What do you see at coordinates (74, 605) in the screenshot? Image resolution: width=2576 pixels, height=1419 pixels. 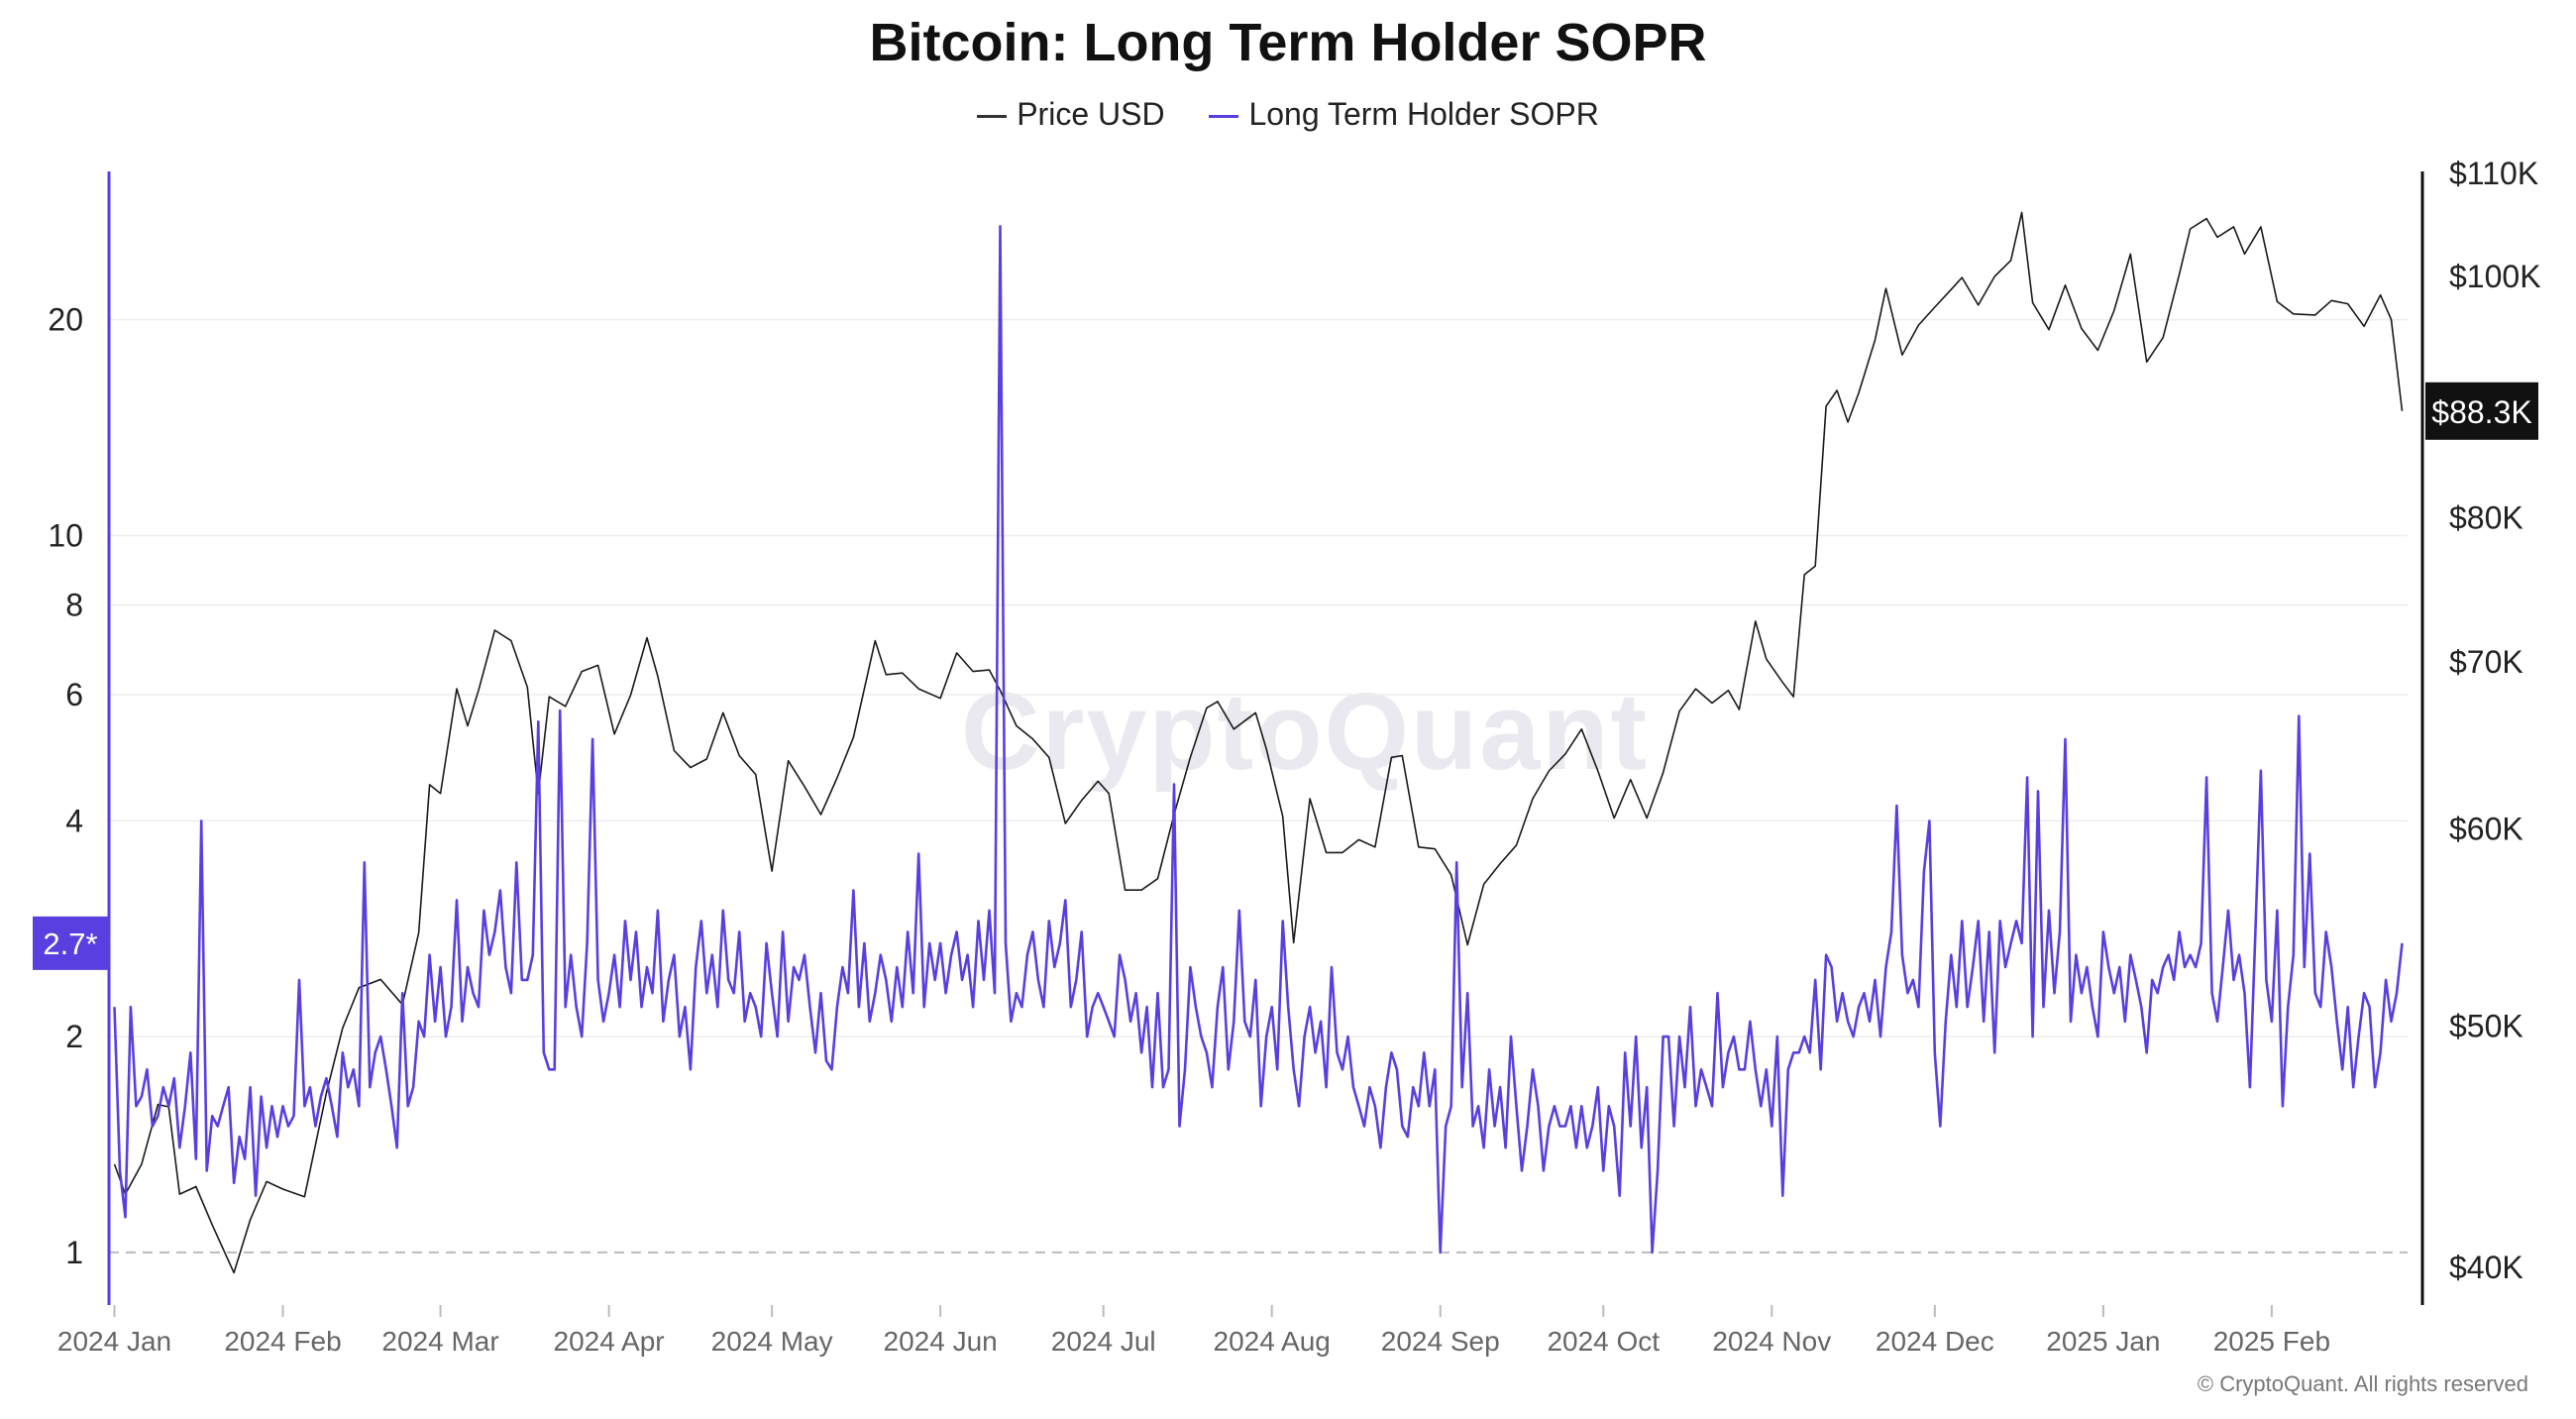 I see `left-tick-label-8: 8` at bounding box center [74, 605].